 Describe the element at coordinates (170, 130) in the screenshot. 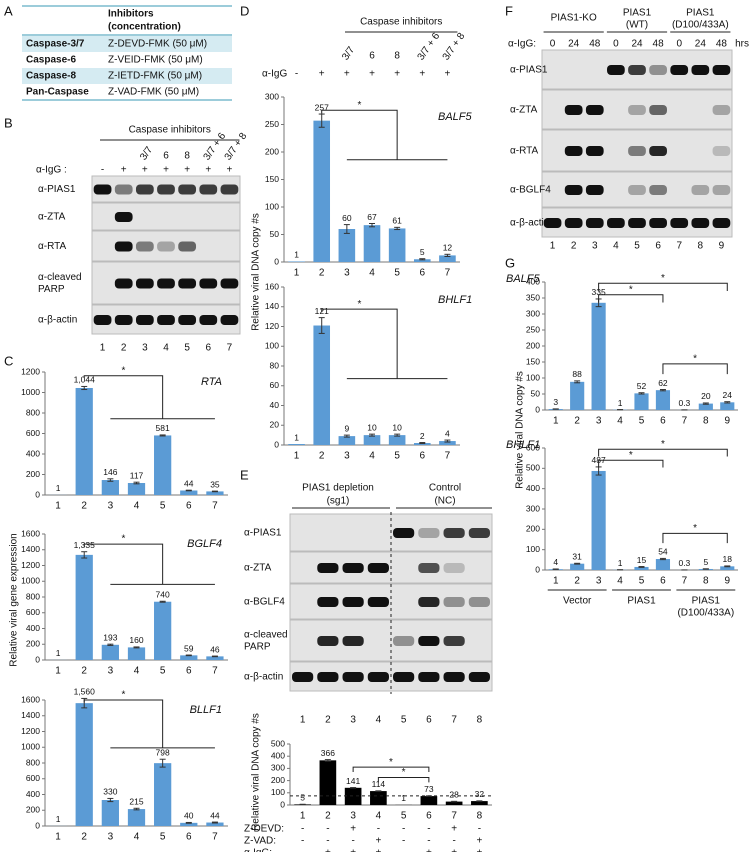

I see `group-label: Caspase inhibitors` at that location.